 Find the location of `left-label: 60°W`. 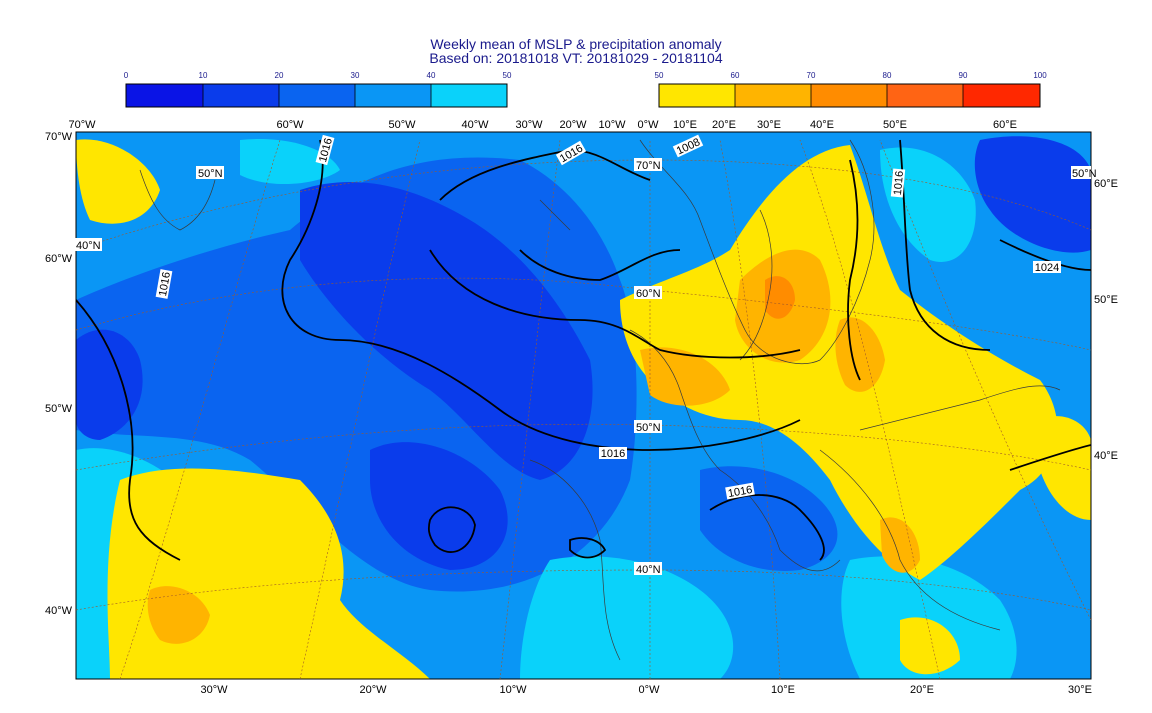

left-label: 60°W is located at coordinates (59, 259).